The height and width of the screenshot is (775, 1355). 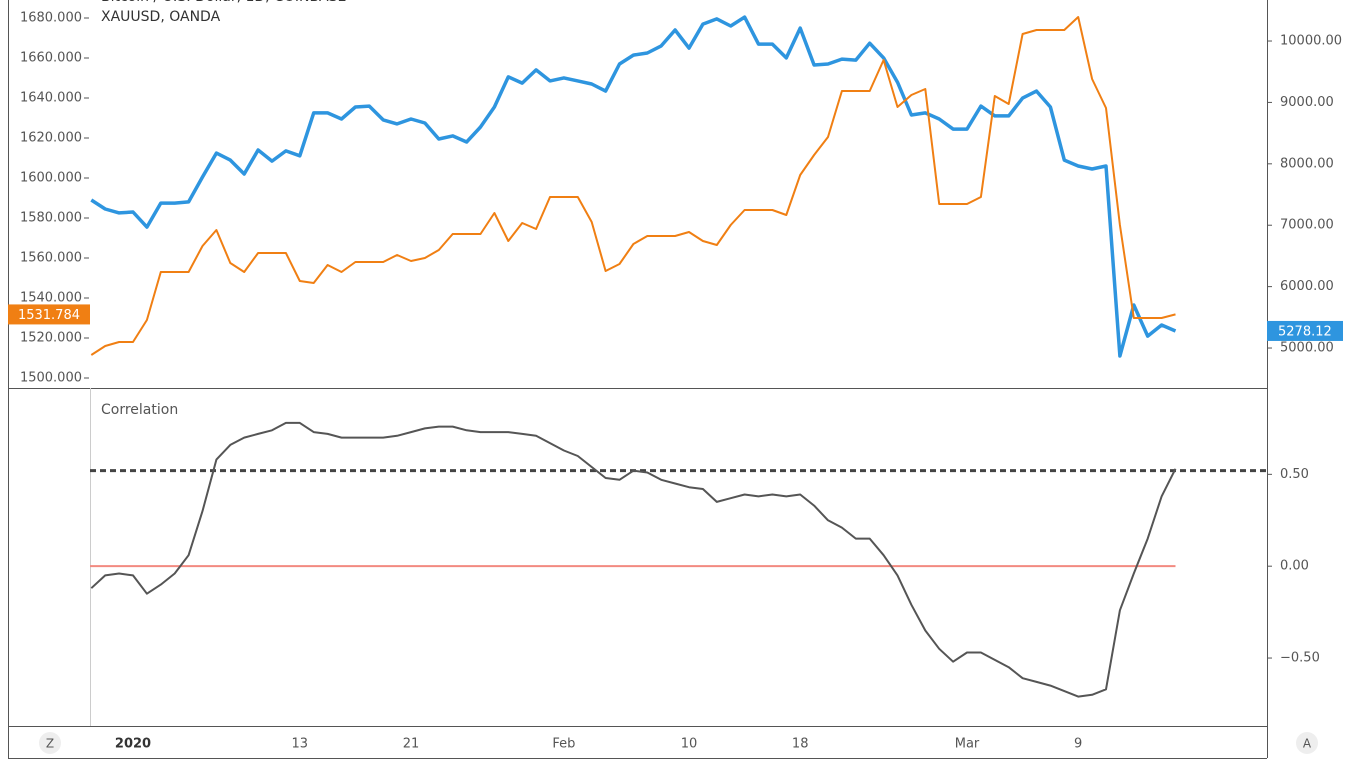 I want to click on x-tick-label: 21, so click(x=411, y=744).